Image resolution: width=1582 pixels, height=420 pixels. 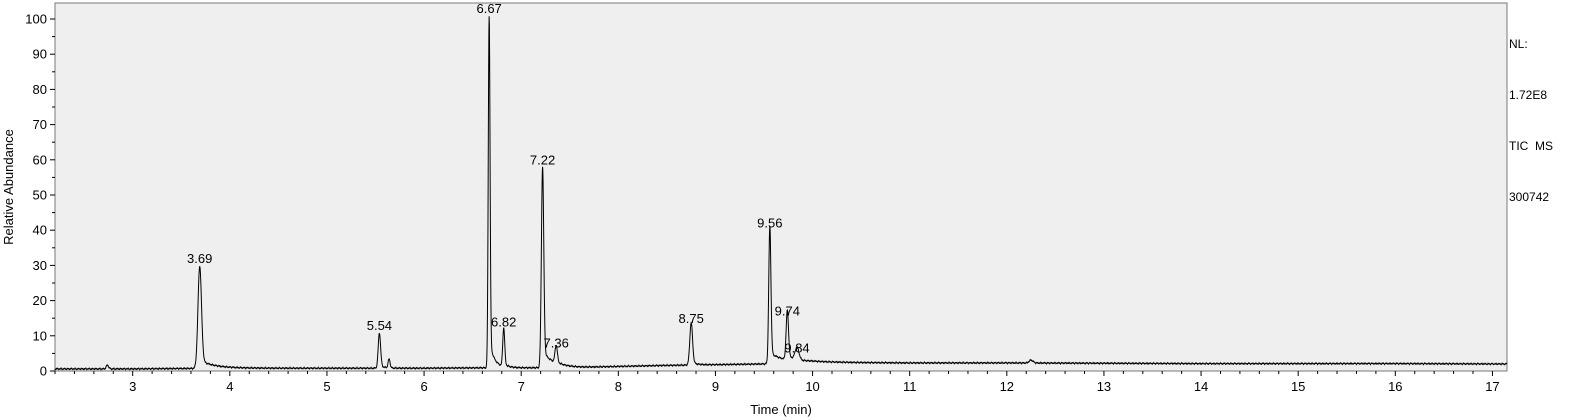 What do you see at coordinates (910, 386) in the screenshot?
I see `x-tick-label: 11` at bounding box center [910, 386].